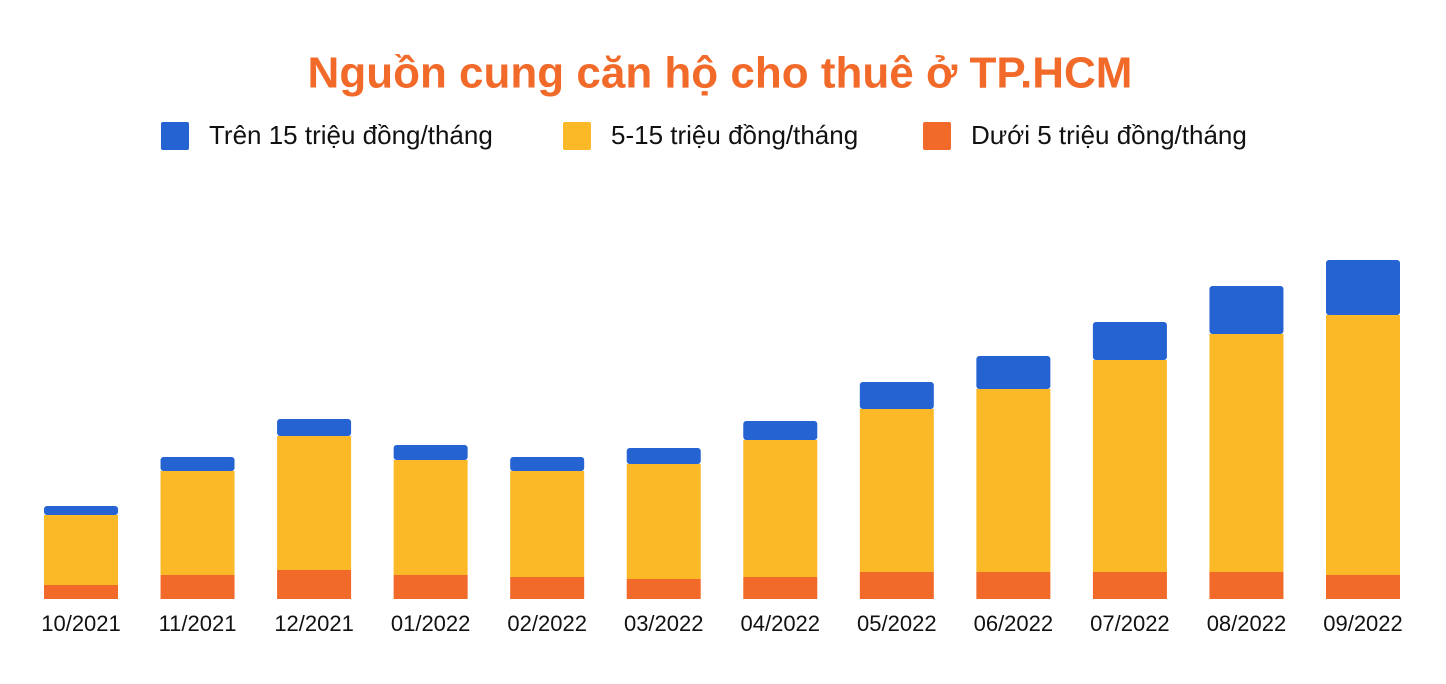 This screenshot has height=684, width=1446. I want to click on x-tick-label: 07/2022, so click(1130, 623).